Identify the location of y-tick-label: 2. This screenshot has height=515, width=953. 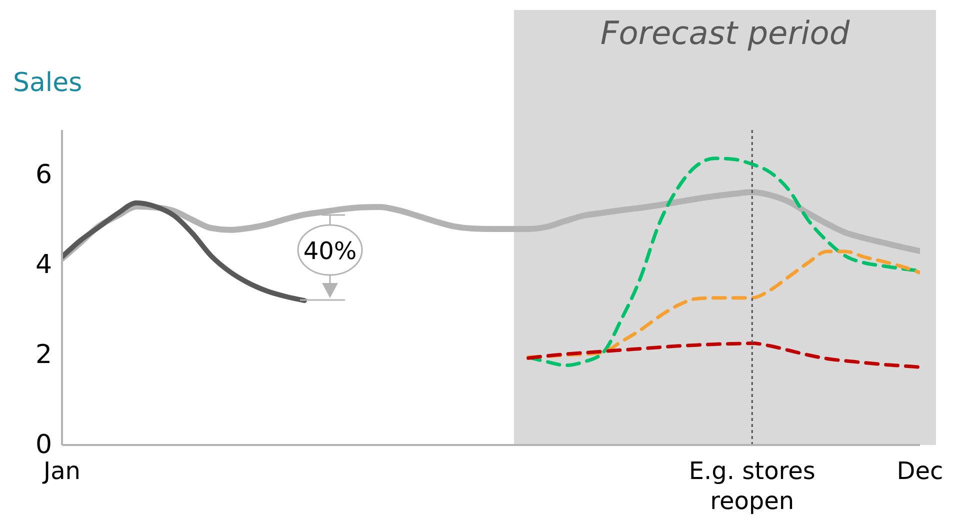
(43, 355).